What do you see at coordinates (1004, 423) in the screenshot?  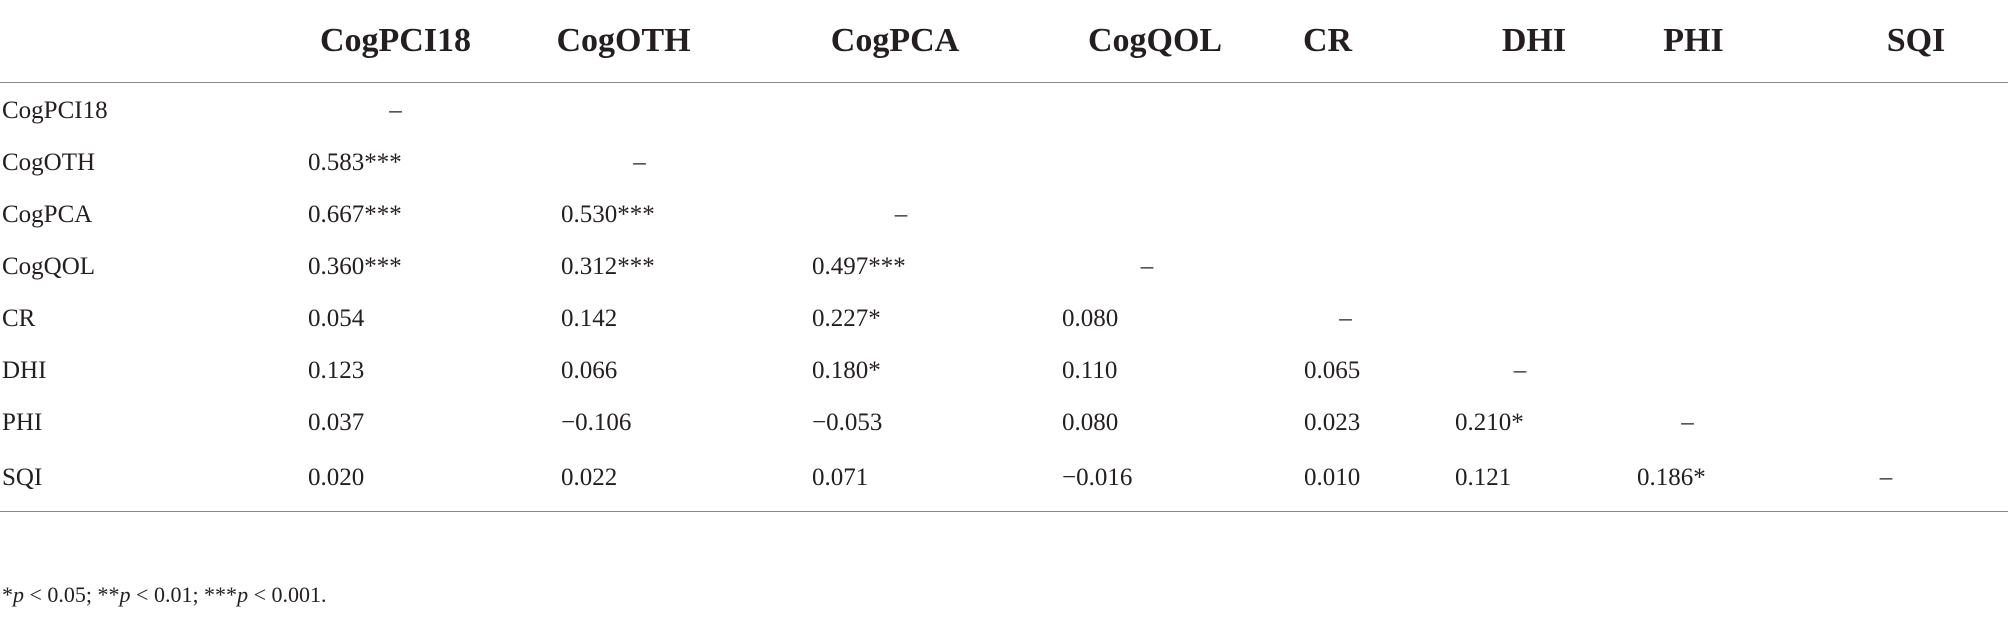 I see `table-row: PHI 0.037 −0.106 −0.053 0.080 0.023 0.210* –` at bounding box center [1004, 423].